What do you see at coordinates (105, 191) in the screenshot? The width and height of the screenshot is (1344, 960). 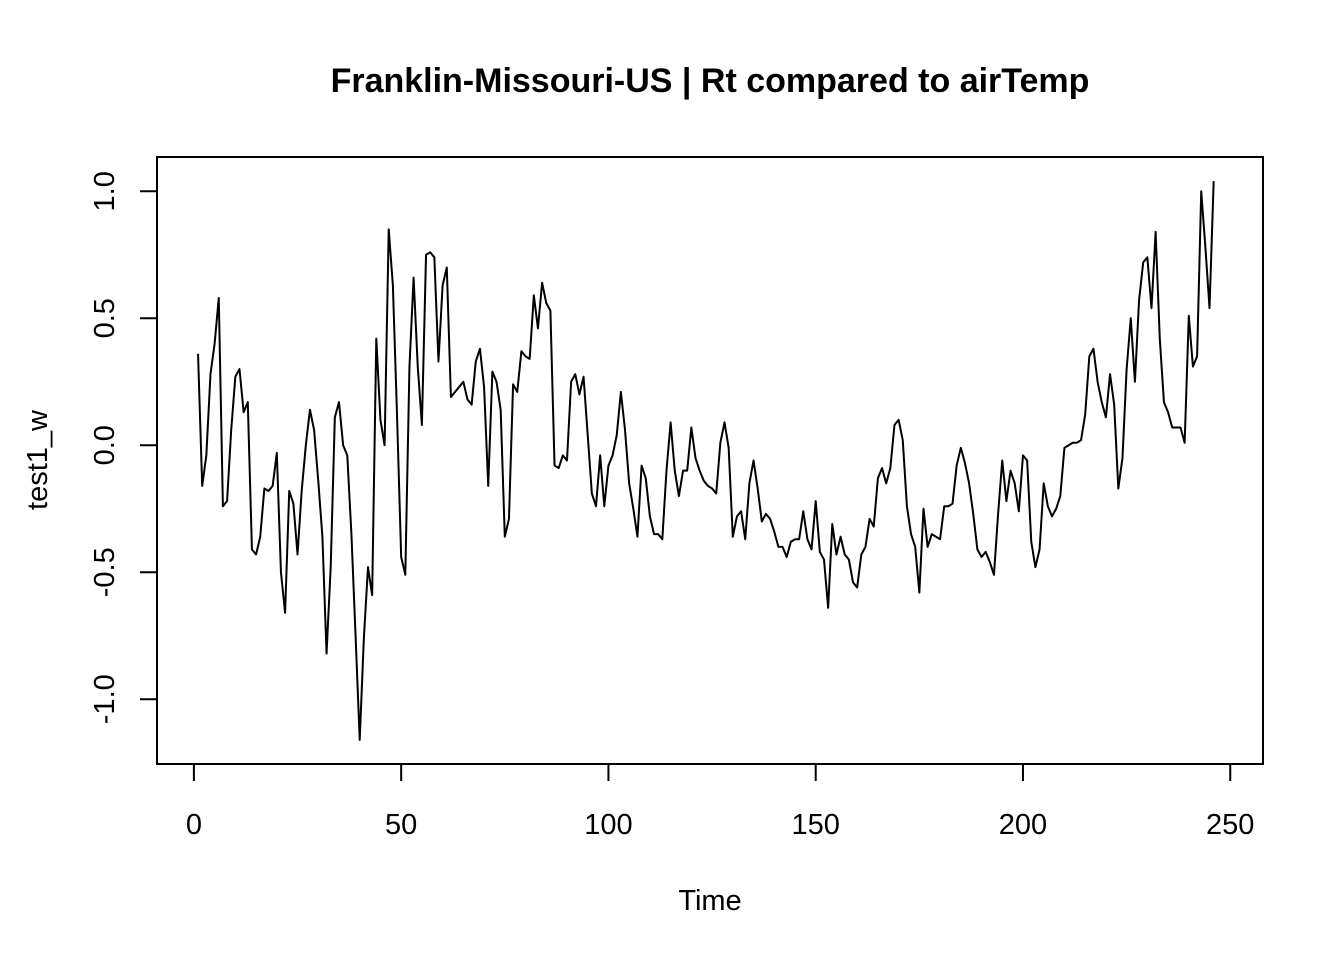 I see `y-tick-label: 1.0` at bounding box center [105, 191].